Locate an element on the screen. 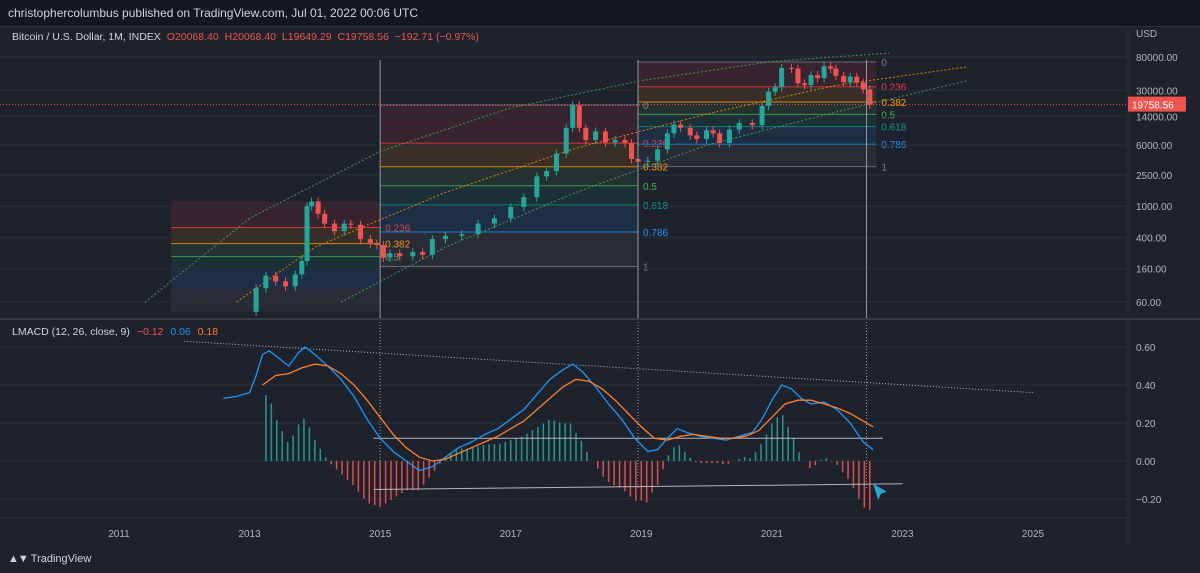  macd-legend: LMACD (12, 26, close, 9) −0.12 0.06 0.18 is located at coordinates (115, 332).